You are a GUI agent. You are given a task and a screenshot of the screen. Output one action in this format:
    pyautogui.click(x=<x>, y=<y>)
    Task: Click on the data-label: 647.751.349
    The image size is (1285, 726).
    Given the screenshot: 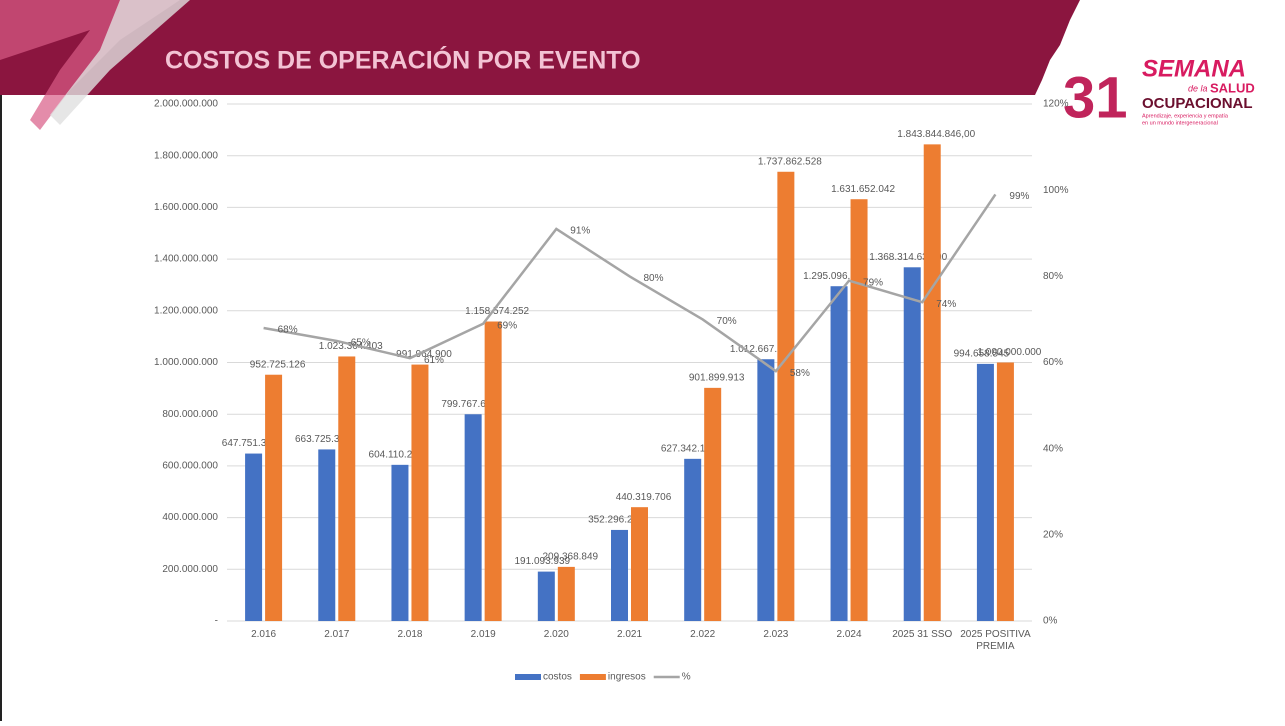 What is the action you would take?
    pyautogui.click(x=250, y=443)
    